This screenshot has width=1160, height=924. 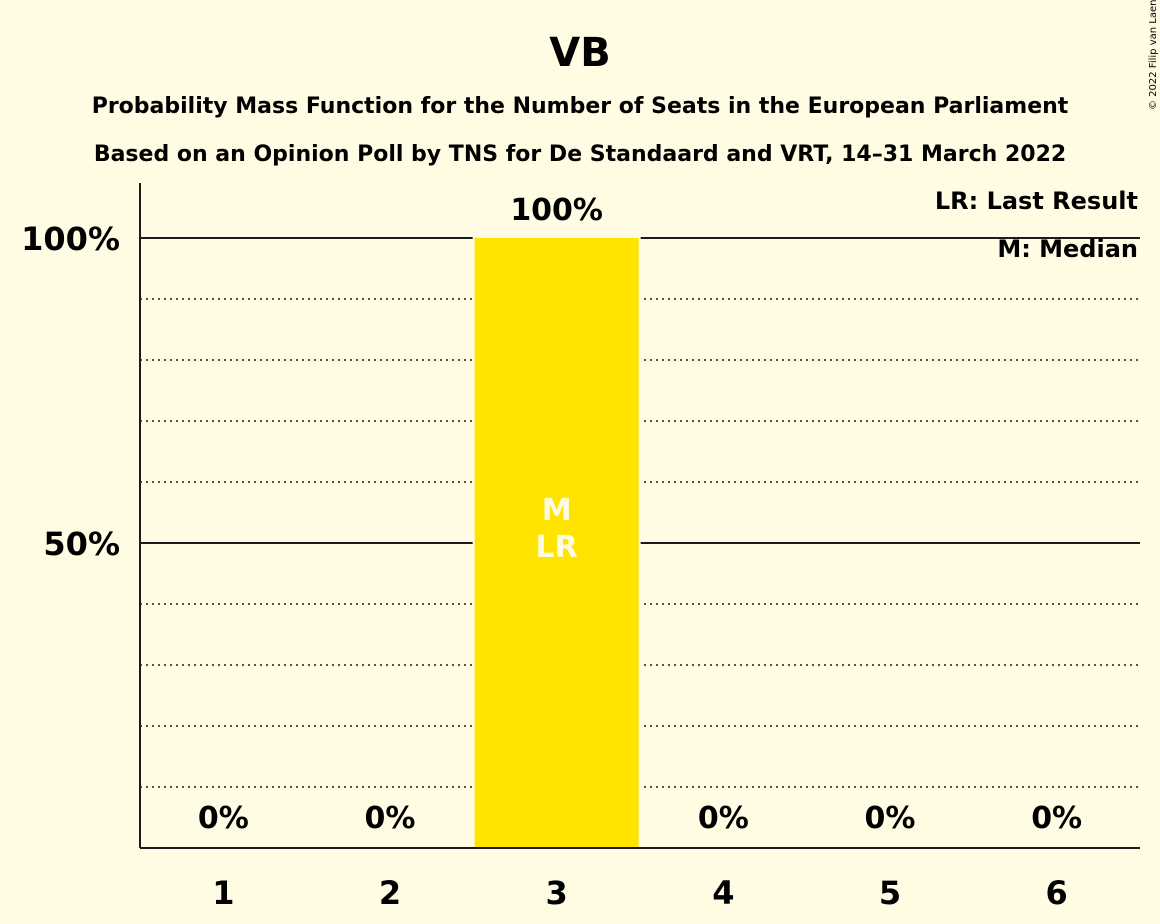 I want to click on y-axis-tick-labels: 50% 100%, so click(x=70, y=391).